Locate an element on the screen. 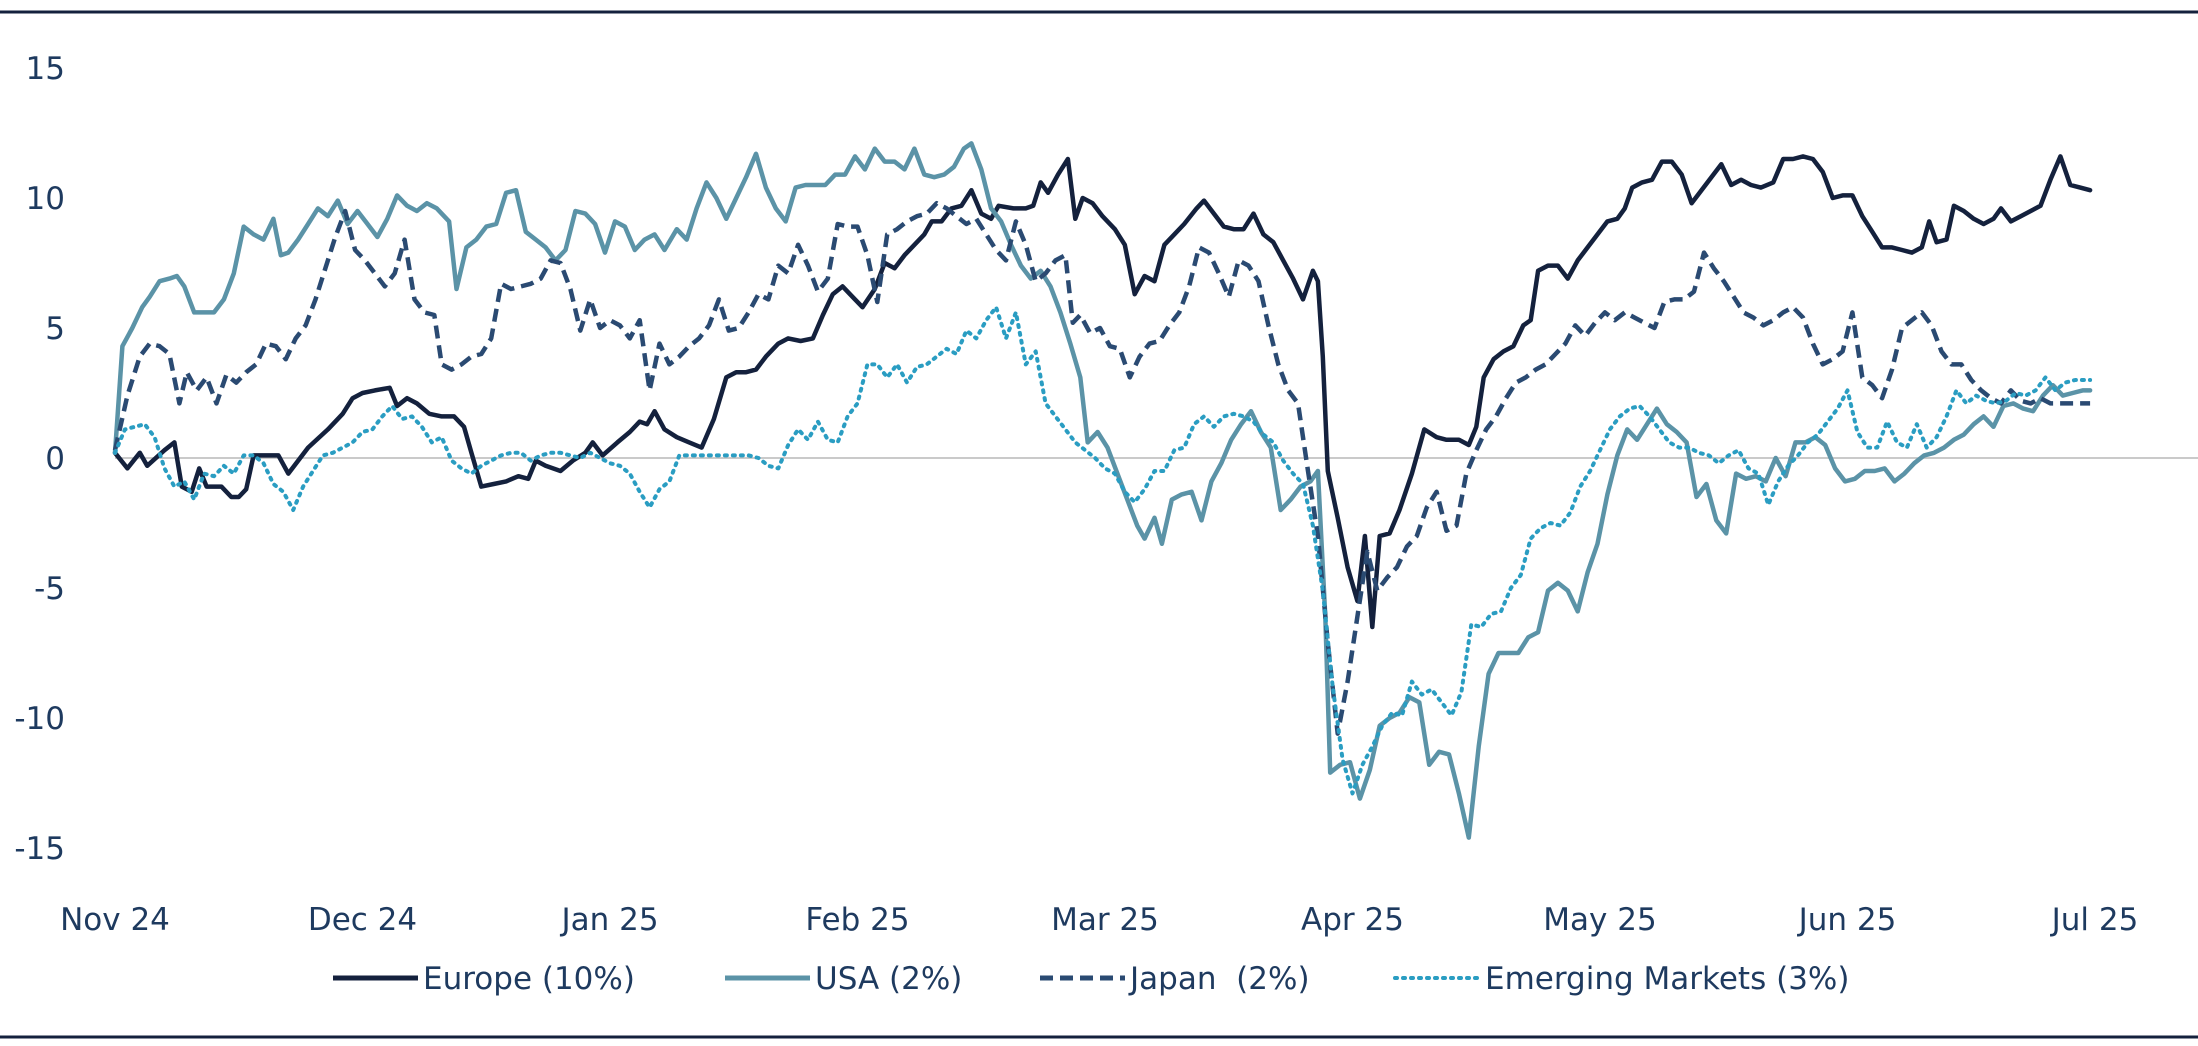 This screenshot has height=1046, width=2198. y-tick-label: -5 is located at coordinates (49, 589).